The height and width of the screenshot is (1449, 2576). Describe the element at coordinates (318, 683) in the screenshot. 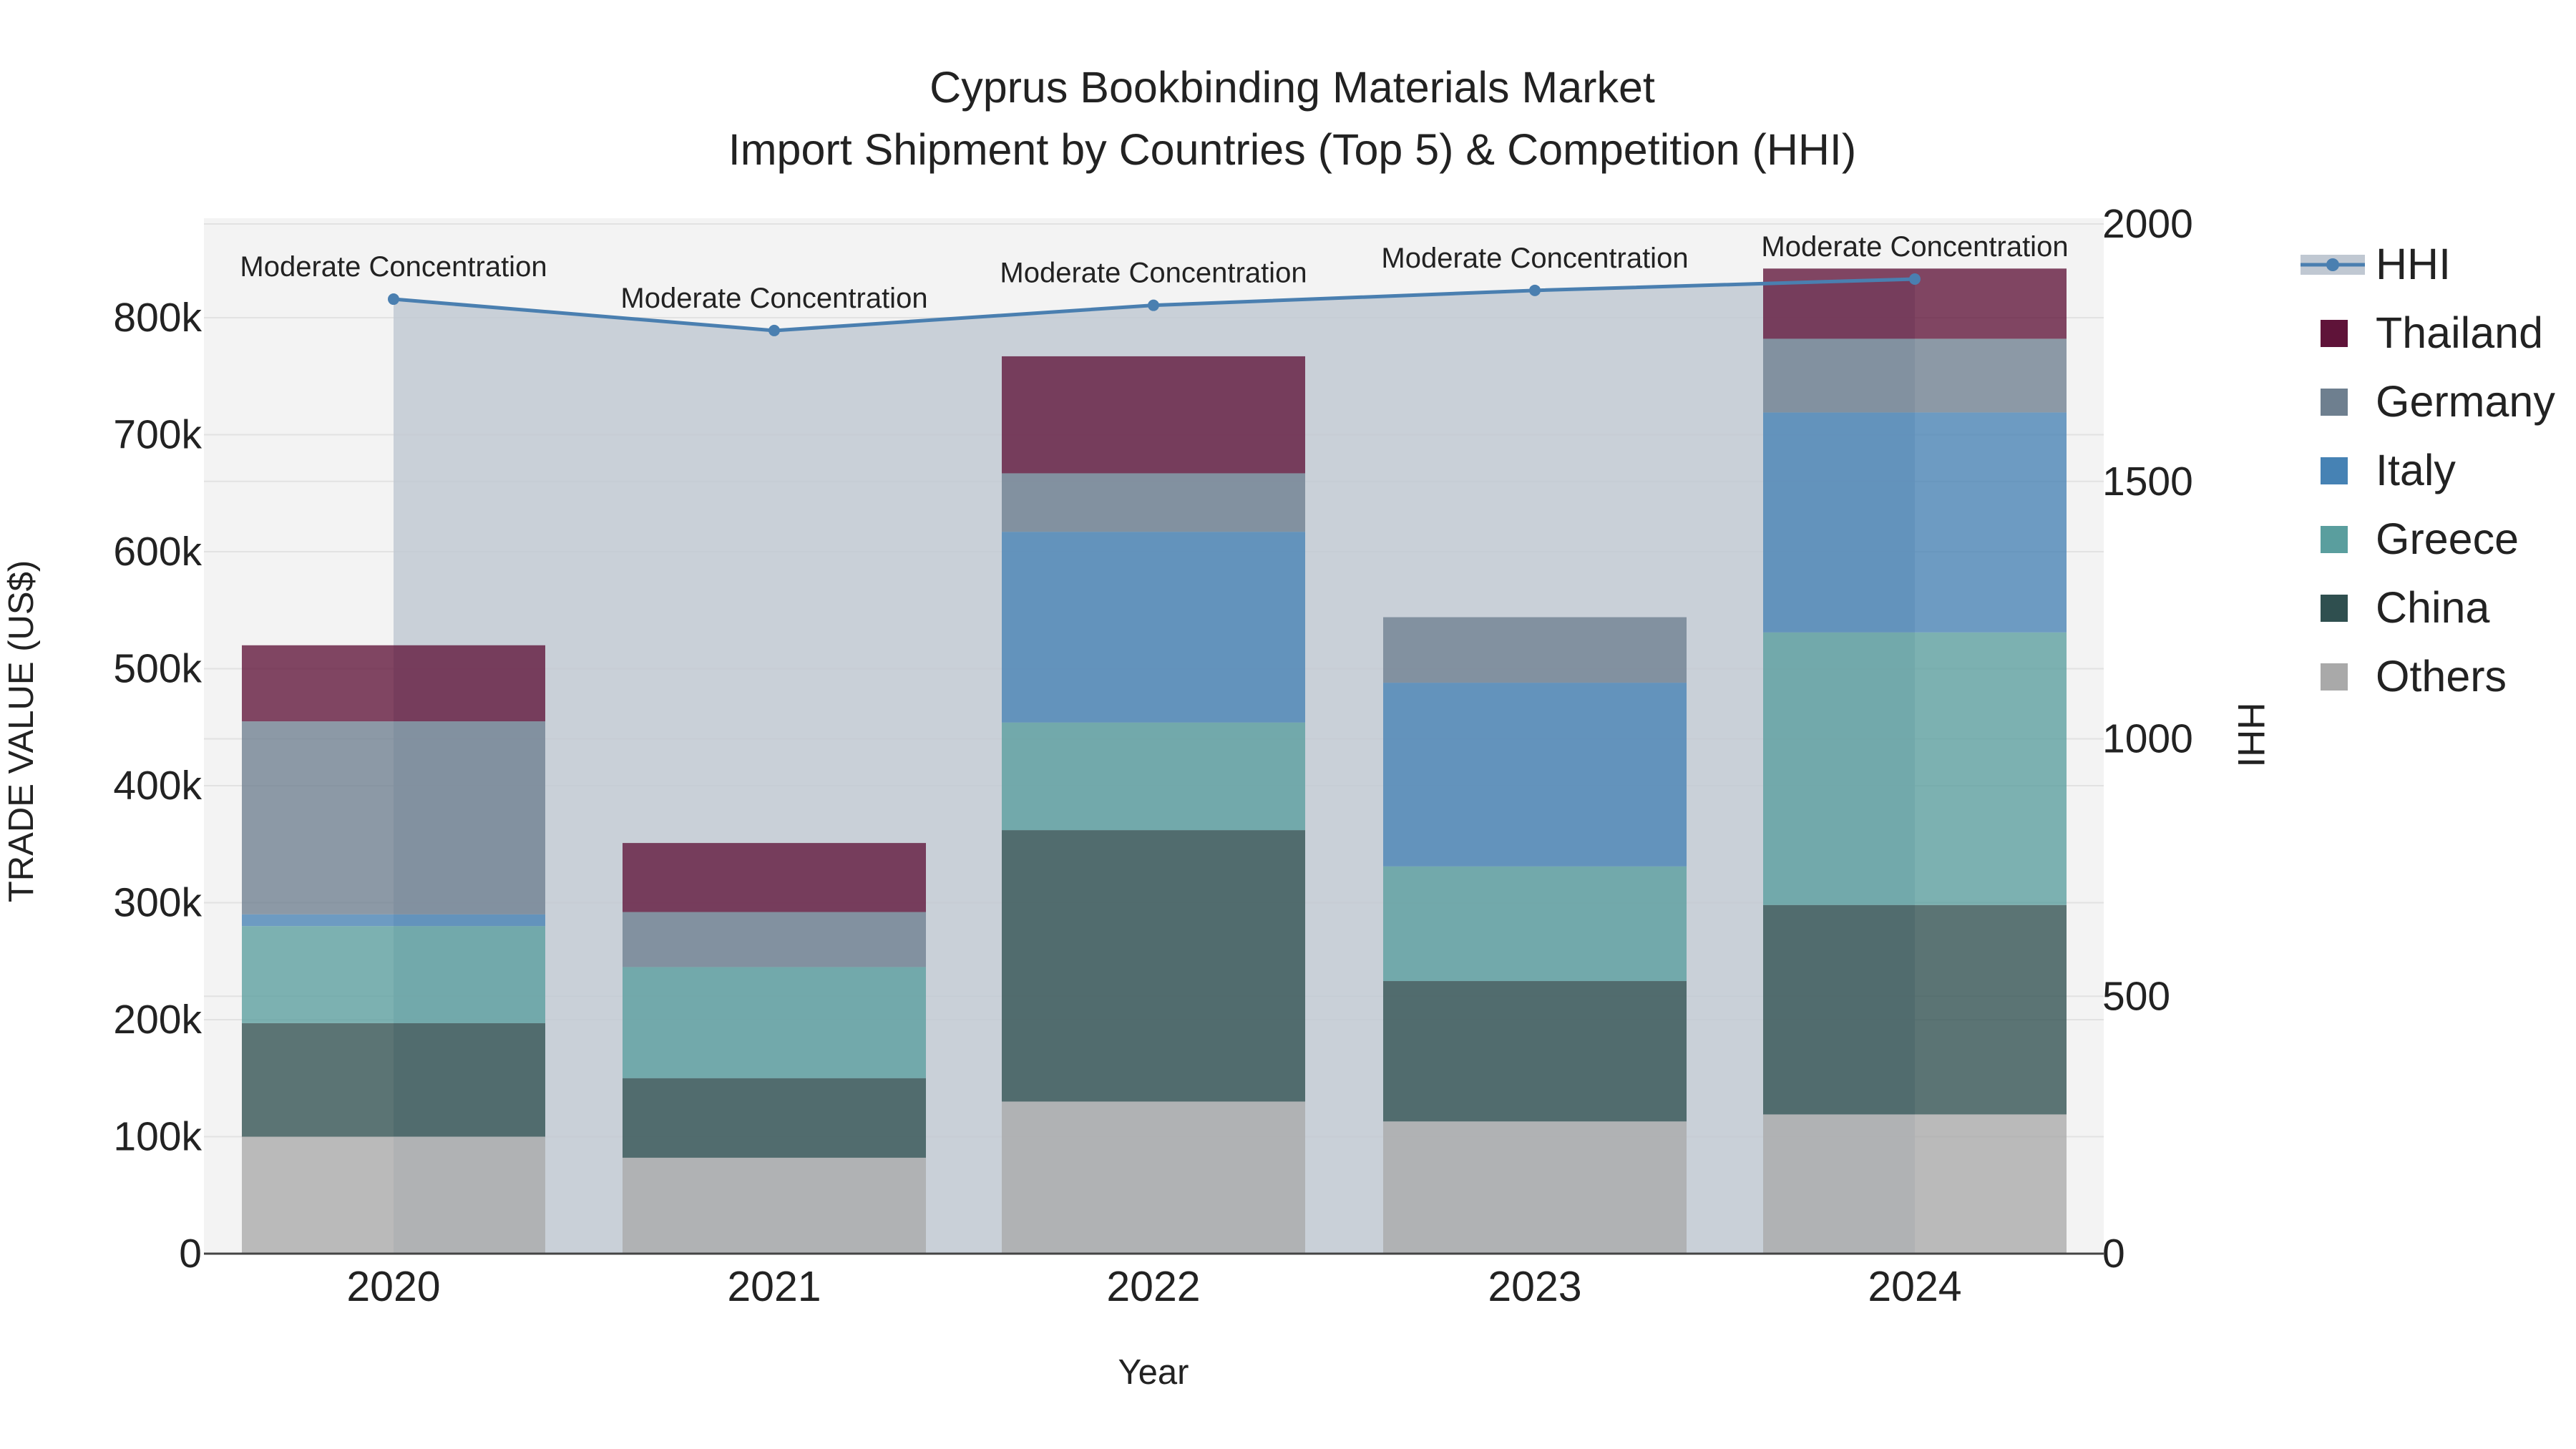

I see `bar-thailand-2020-left` at that location.